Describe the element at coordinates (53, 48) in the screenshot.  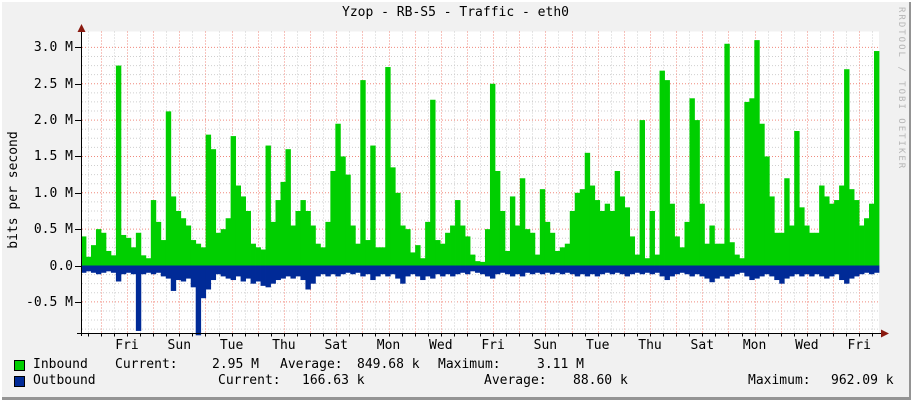
I see `y-tick-label: 3.0 M` at that location.